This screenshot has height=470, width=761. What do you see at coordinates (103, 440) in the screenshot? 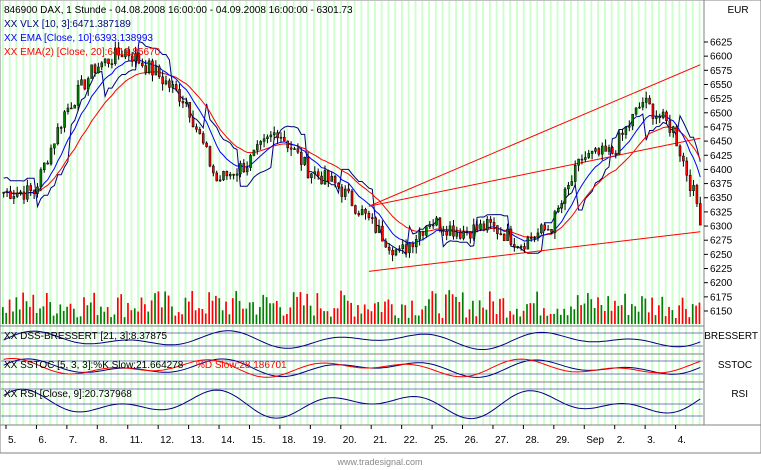
I see `x-tick-label: 8.` at bounding box center [103, 440].